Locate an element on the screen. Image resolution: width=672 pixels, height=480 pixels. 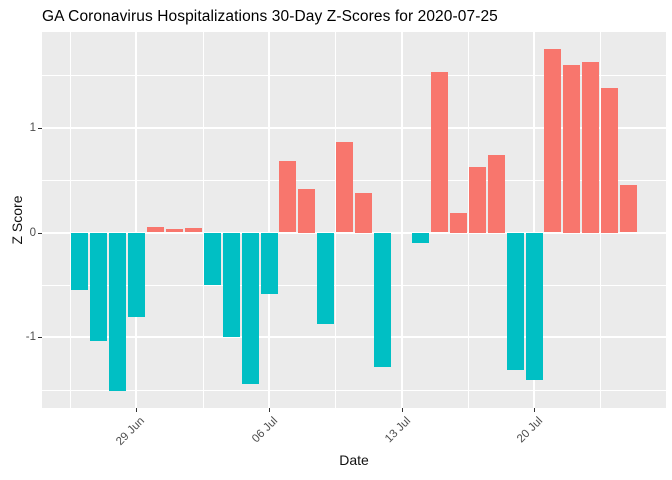
bar-11-jul is located at coordinates (363, 213).